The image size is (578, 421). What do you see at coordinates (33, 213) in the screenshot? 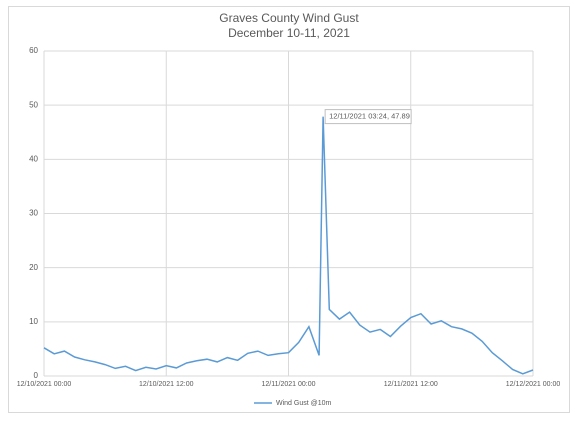
I see `y-tick-label: 30` at bounding box center [33, 213].